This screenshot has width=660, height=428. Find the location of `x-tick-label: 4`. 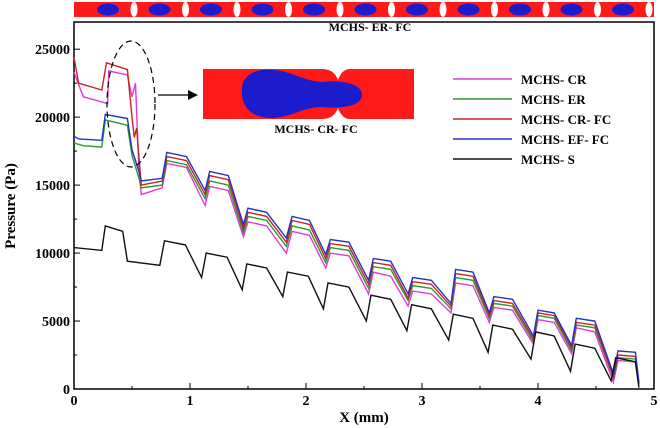

x-tick-label: 4 is located at coordinates (538, 401).